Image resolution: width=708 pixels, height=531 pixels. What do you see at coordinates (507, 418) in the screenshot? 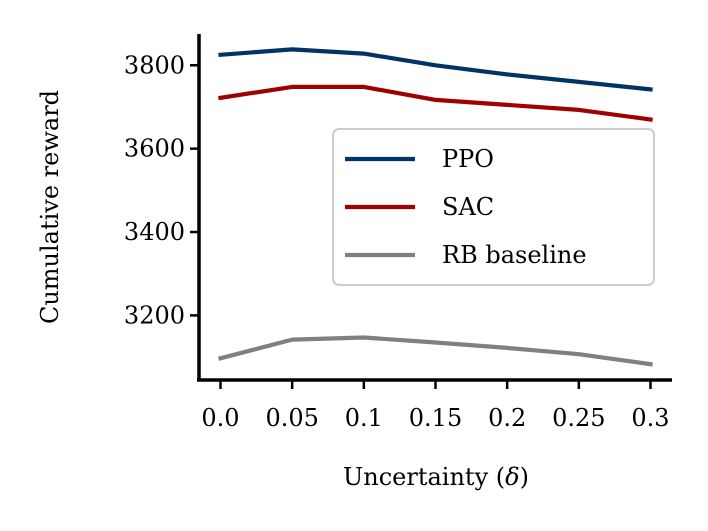
I see `x-tick-label: 0.2` at bounding box center [507, 418].